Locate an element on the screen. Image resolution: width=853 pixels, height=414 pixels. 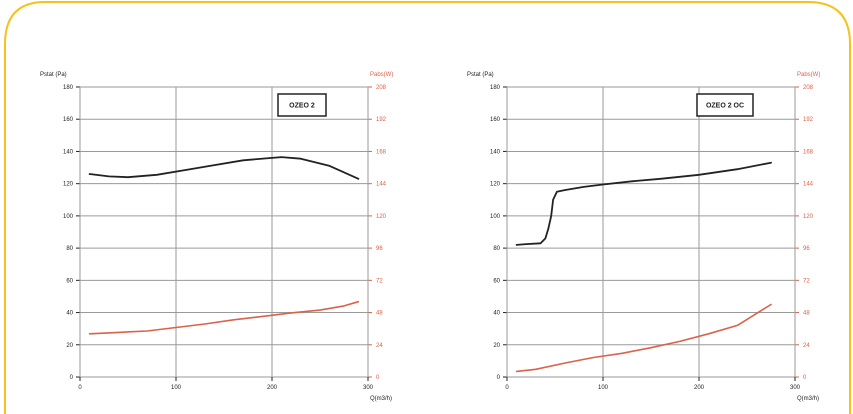
model-label: OZEO 2 is located at coordinates (302, 106).